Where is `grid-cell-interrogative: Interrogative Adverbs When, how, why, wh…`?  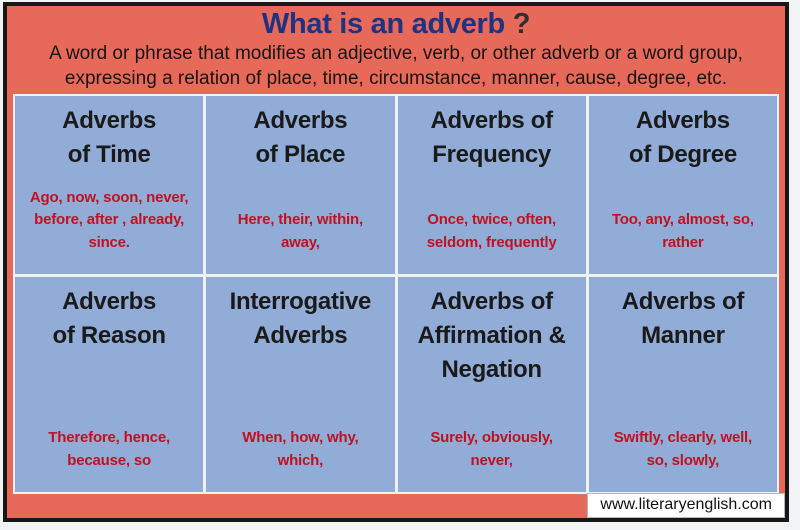 grid-cell-interrogative: Interrogative Adverbs When, how, why, wh… is located at coordinates (300, 384).